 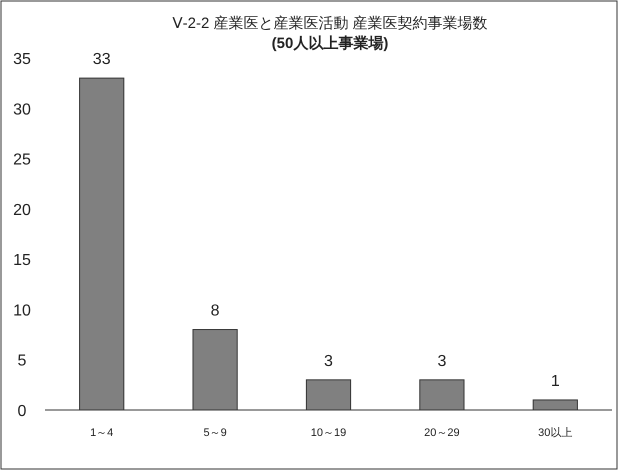 I want to click on y-tick-label: 35, so click(x=22, y=59).